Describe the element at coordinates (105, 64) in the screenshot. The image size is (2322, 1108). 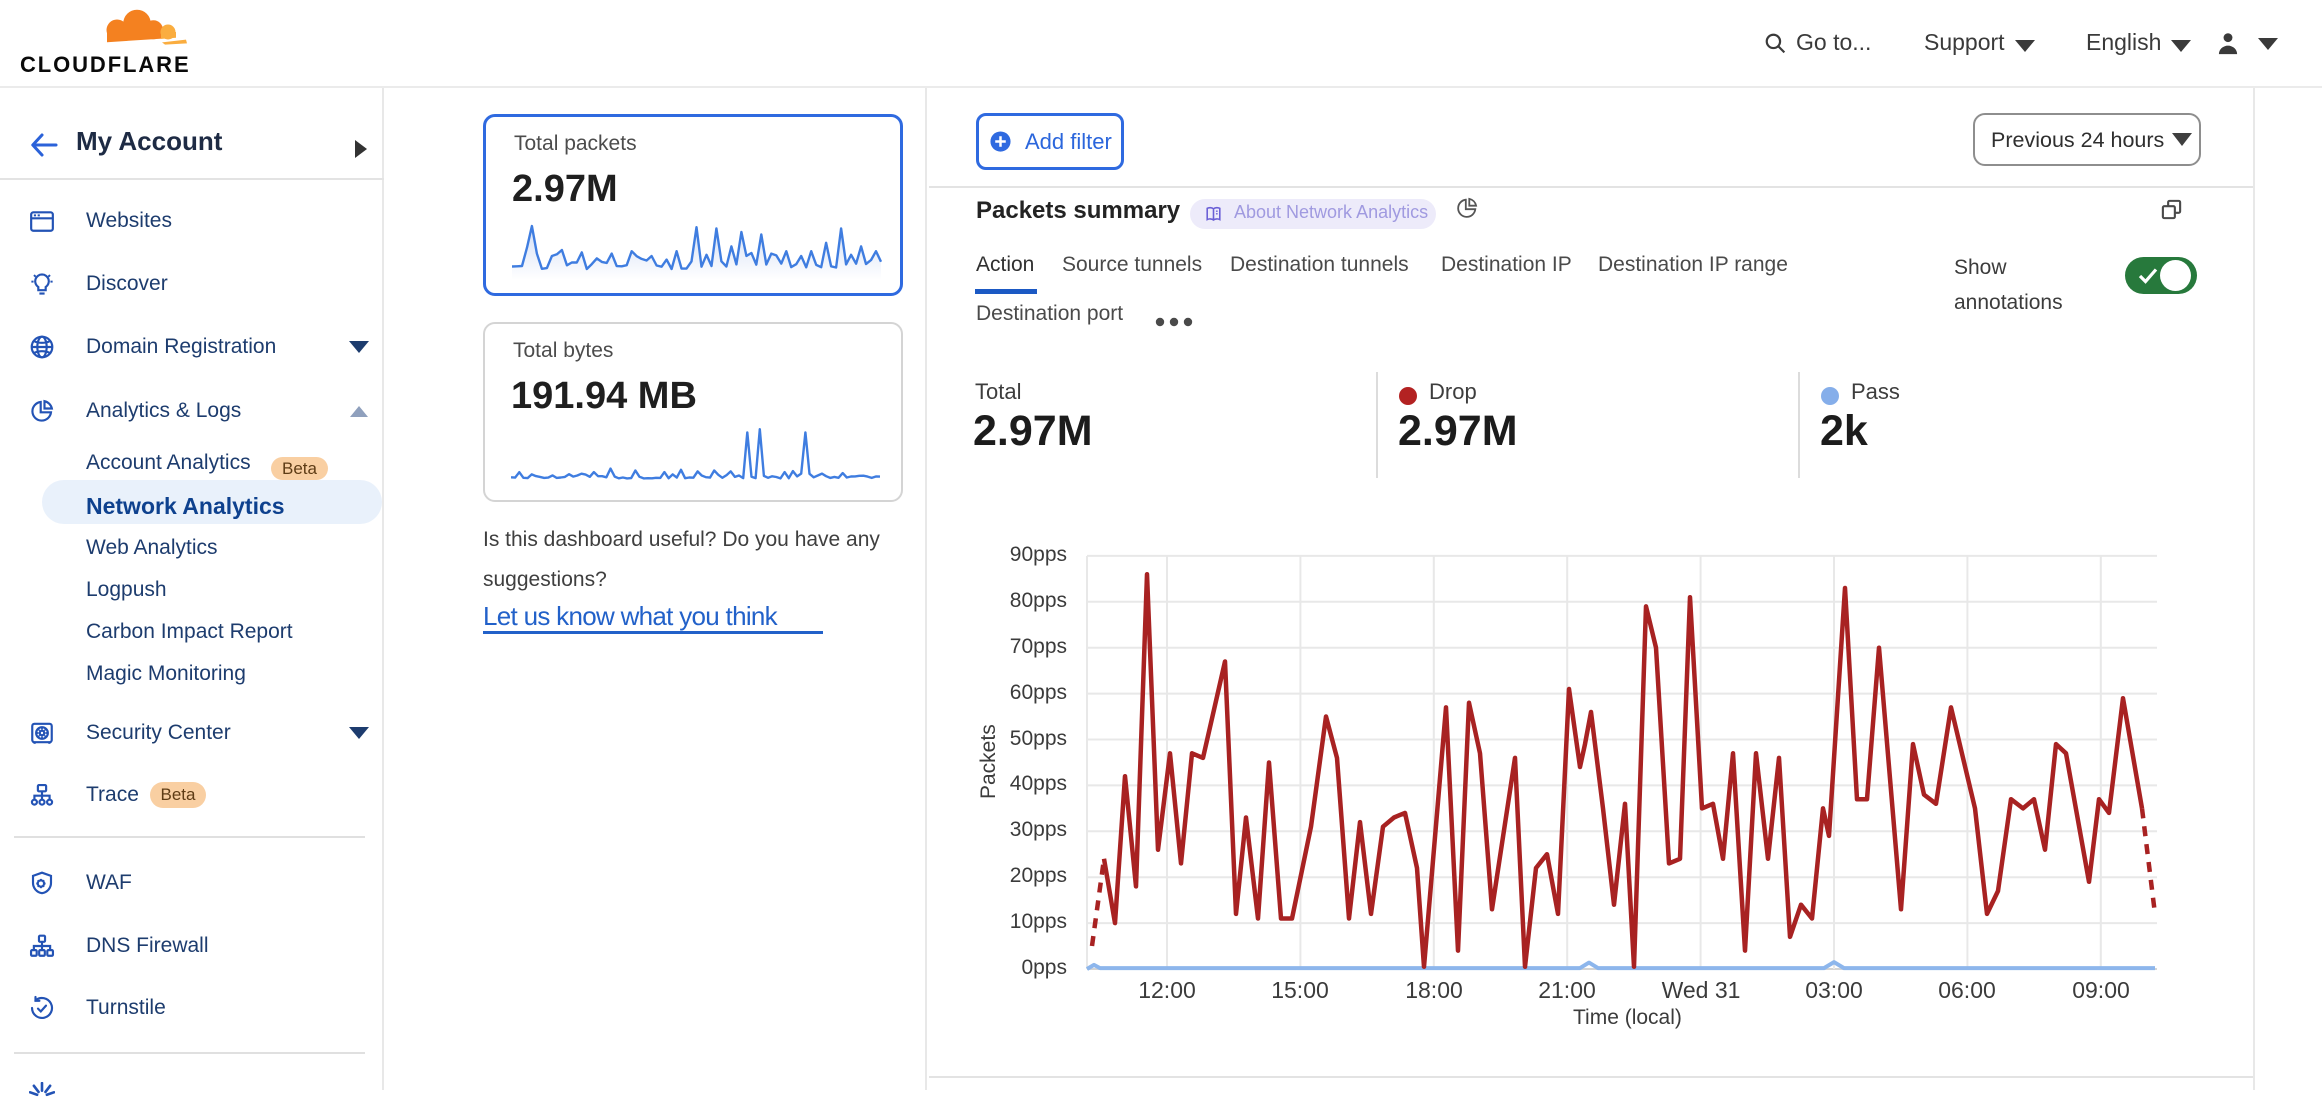
I see `svg-text: CLOUDFLARE` at that location.